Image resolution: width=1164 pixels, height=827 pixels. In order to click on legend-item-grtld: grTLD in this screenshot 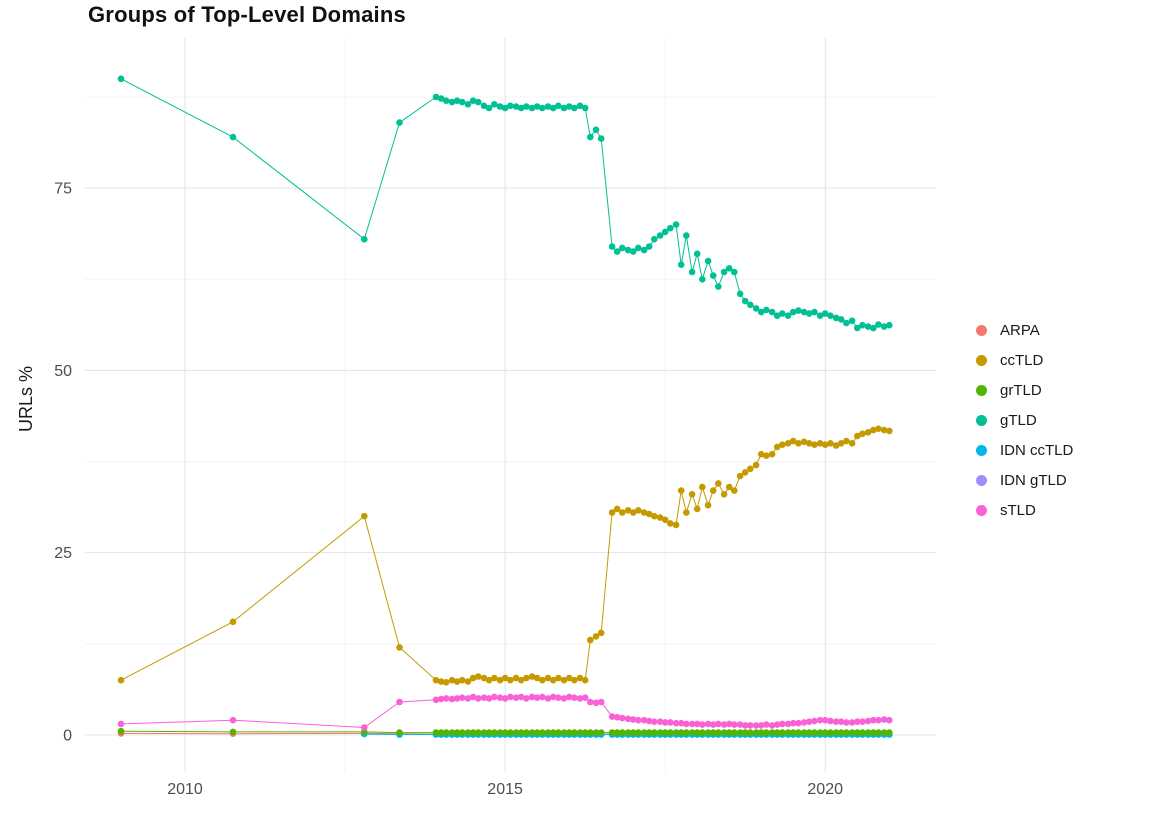, I will do `click(1024, 390)`.